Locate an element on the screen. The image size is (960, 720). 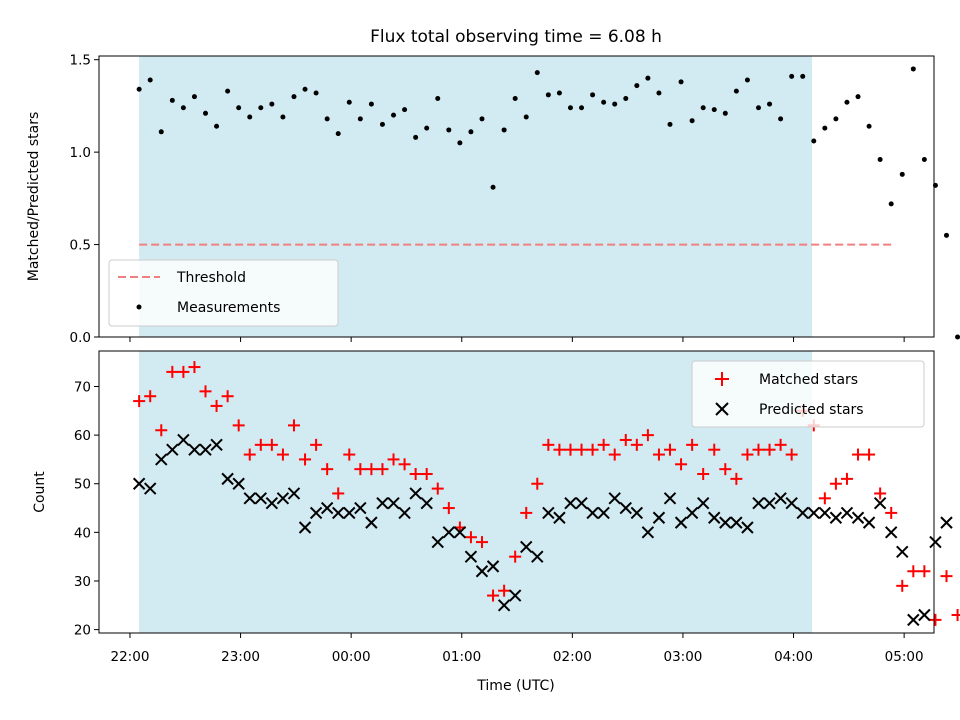
bottom-x-tick-label: 22:00 is located at coordinates (130, 657).